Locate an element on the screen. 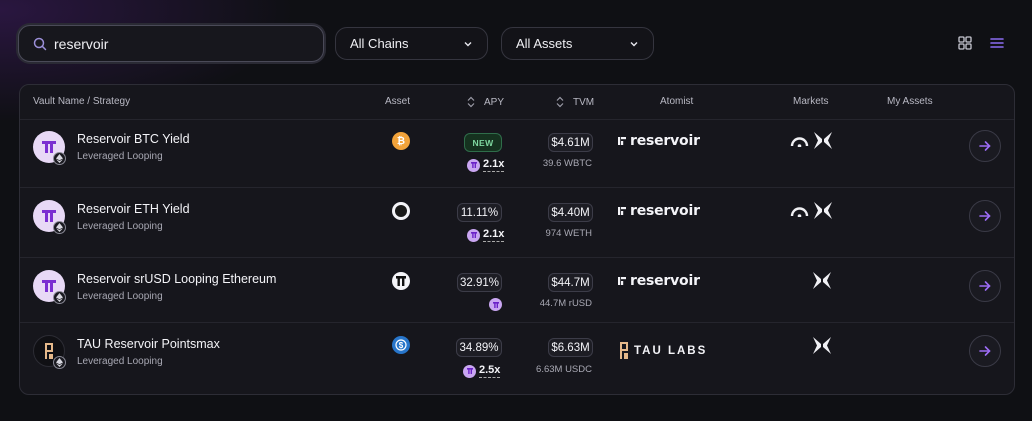 The height and width of the screenshot is (421, 1032). header-my-assets: My Assets is located at coordinates (910, 101).